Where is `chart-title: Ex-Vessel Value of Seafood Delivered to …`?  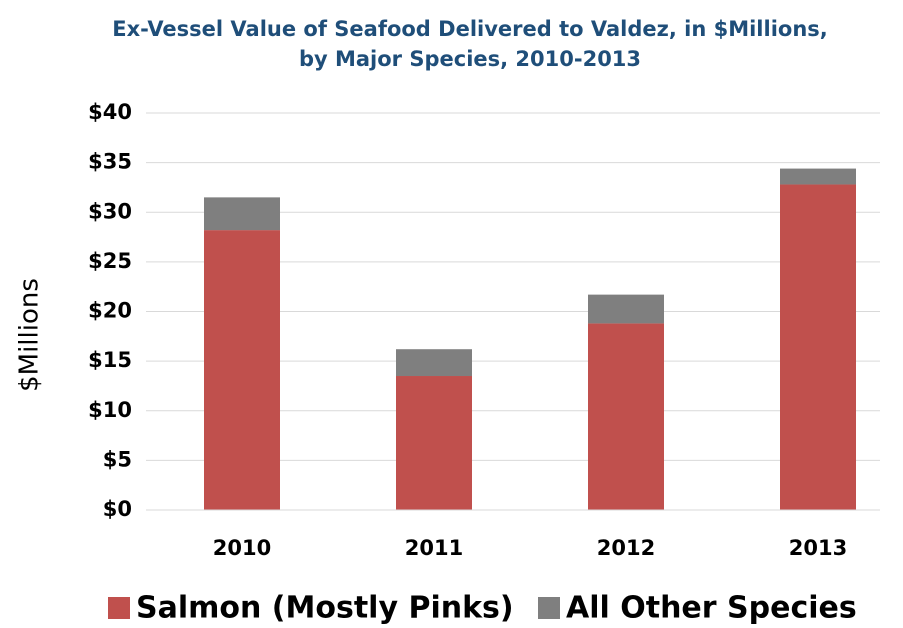 chart-title: Ex-Vessel Value of Seafood Delivered to … is located at coordinates (470, 29).